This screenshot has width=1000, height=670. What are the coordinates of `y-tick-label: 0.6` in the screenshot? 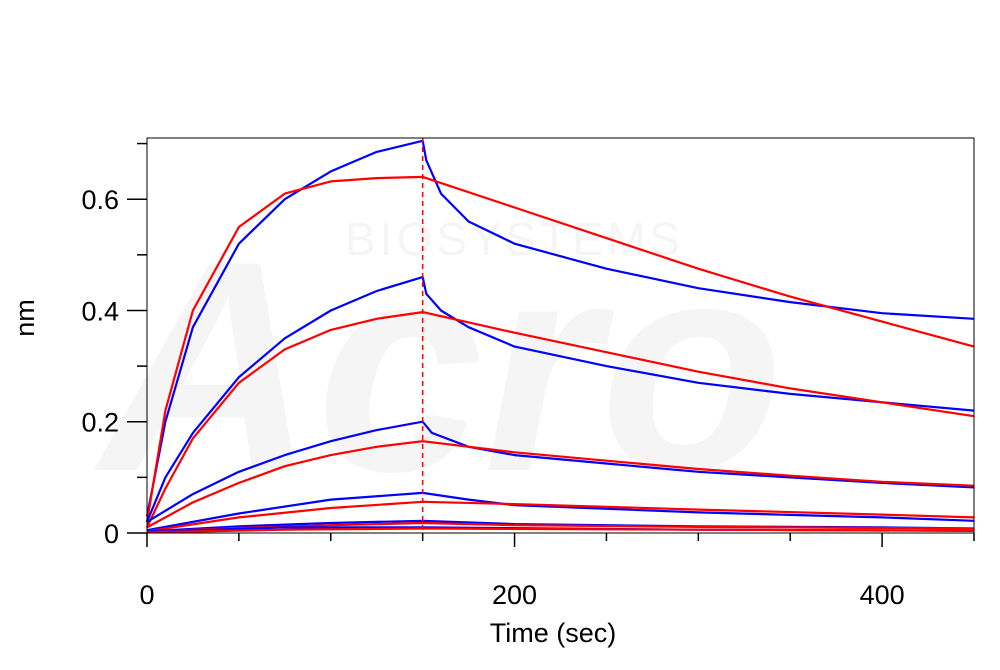 It's located at (100, 200).